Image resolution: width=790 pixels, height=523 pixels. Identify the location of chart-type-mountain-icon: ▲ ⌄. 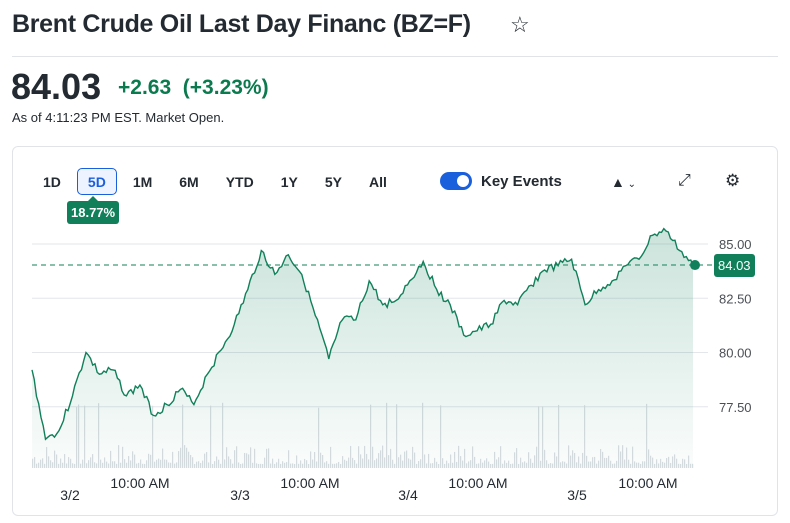
(624, 182).